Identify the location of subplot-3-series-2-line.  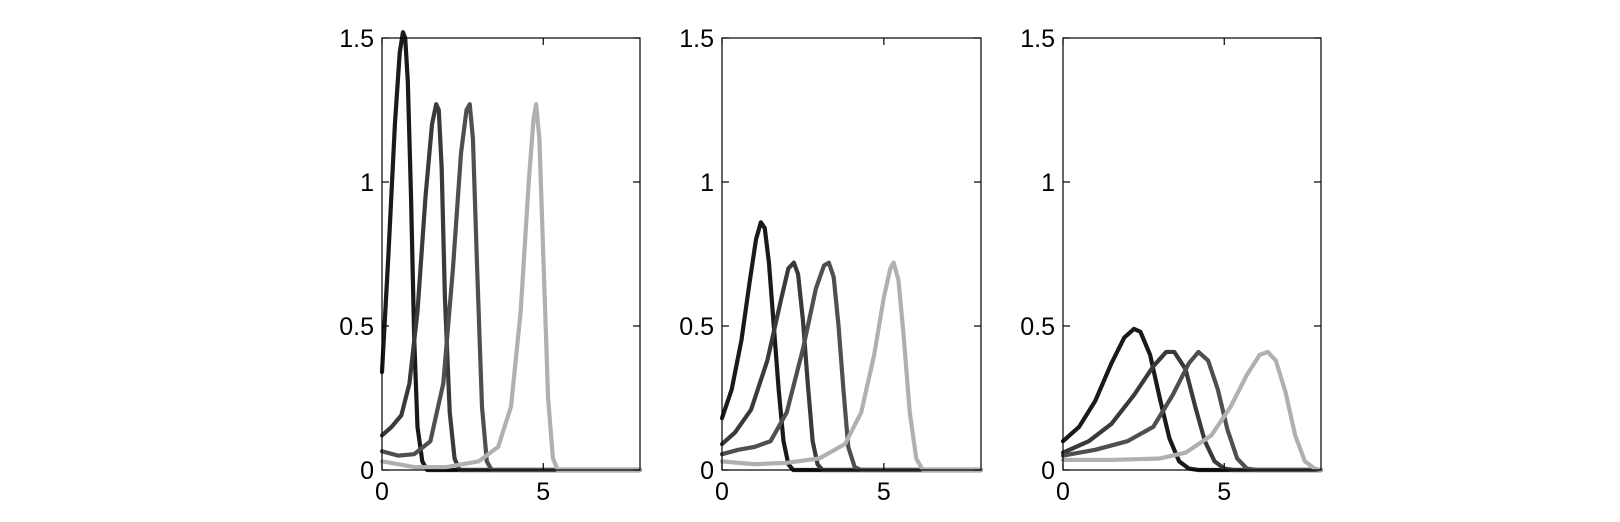
(1192, 411).